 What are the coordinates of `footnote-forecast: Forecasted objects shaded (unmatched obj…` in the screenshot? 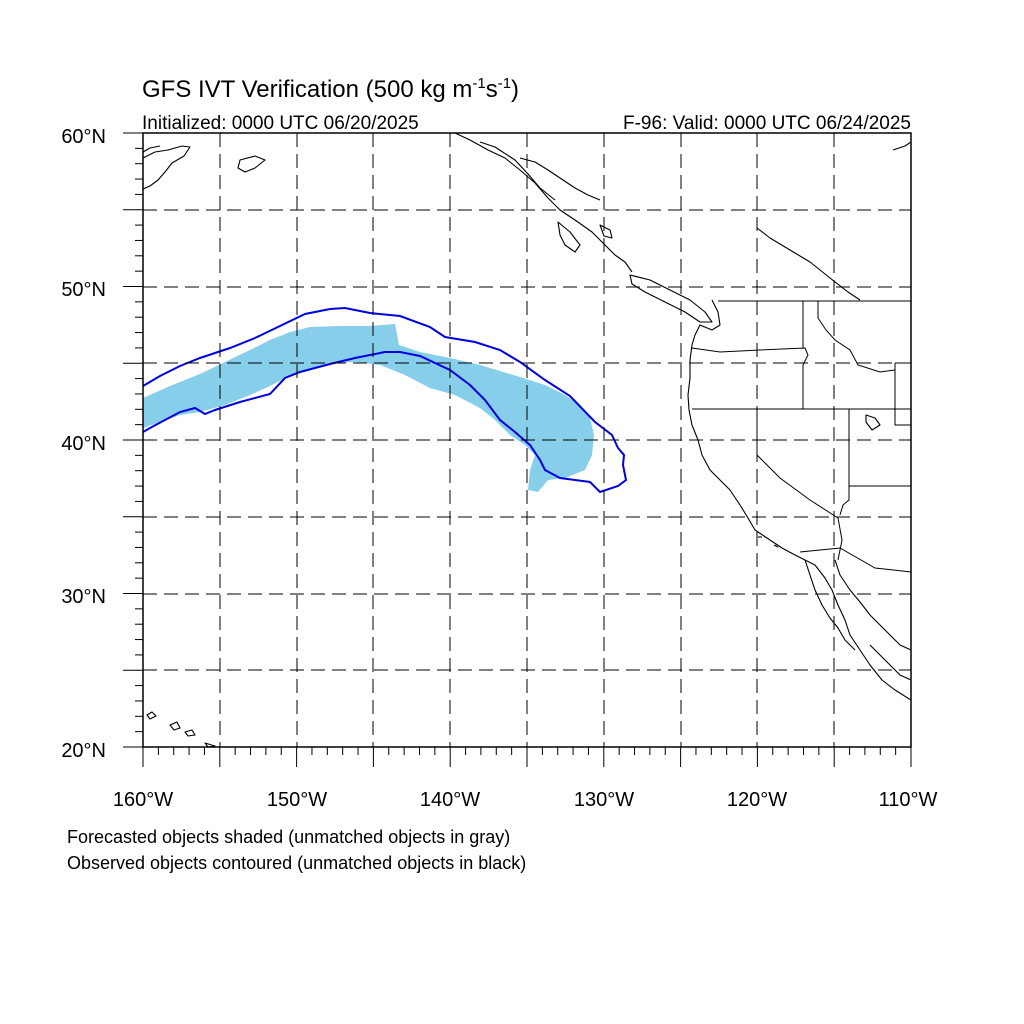 It's located at (288, 837).